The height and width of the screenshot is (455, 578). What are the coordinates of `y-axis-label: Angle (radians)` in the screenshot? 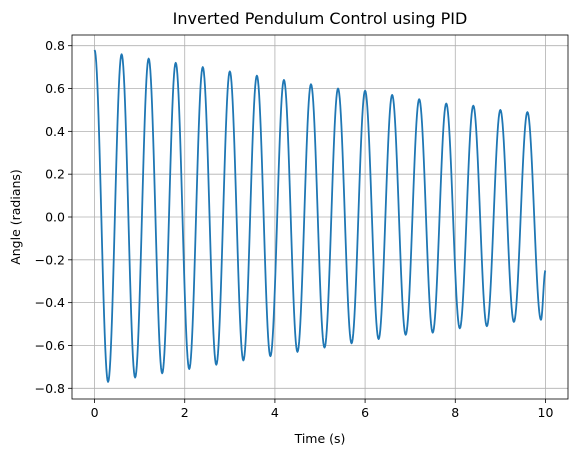 It's located at (15, 217).